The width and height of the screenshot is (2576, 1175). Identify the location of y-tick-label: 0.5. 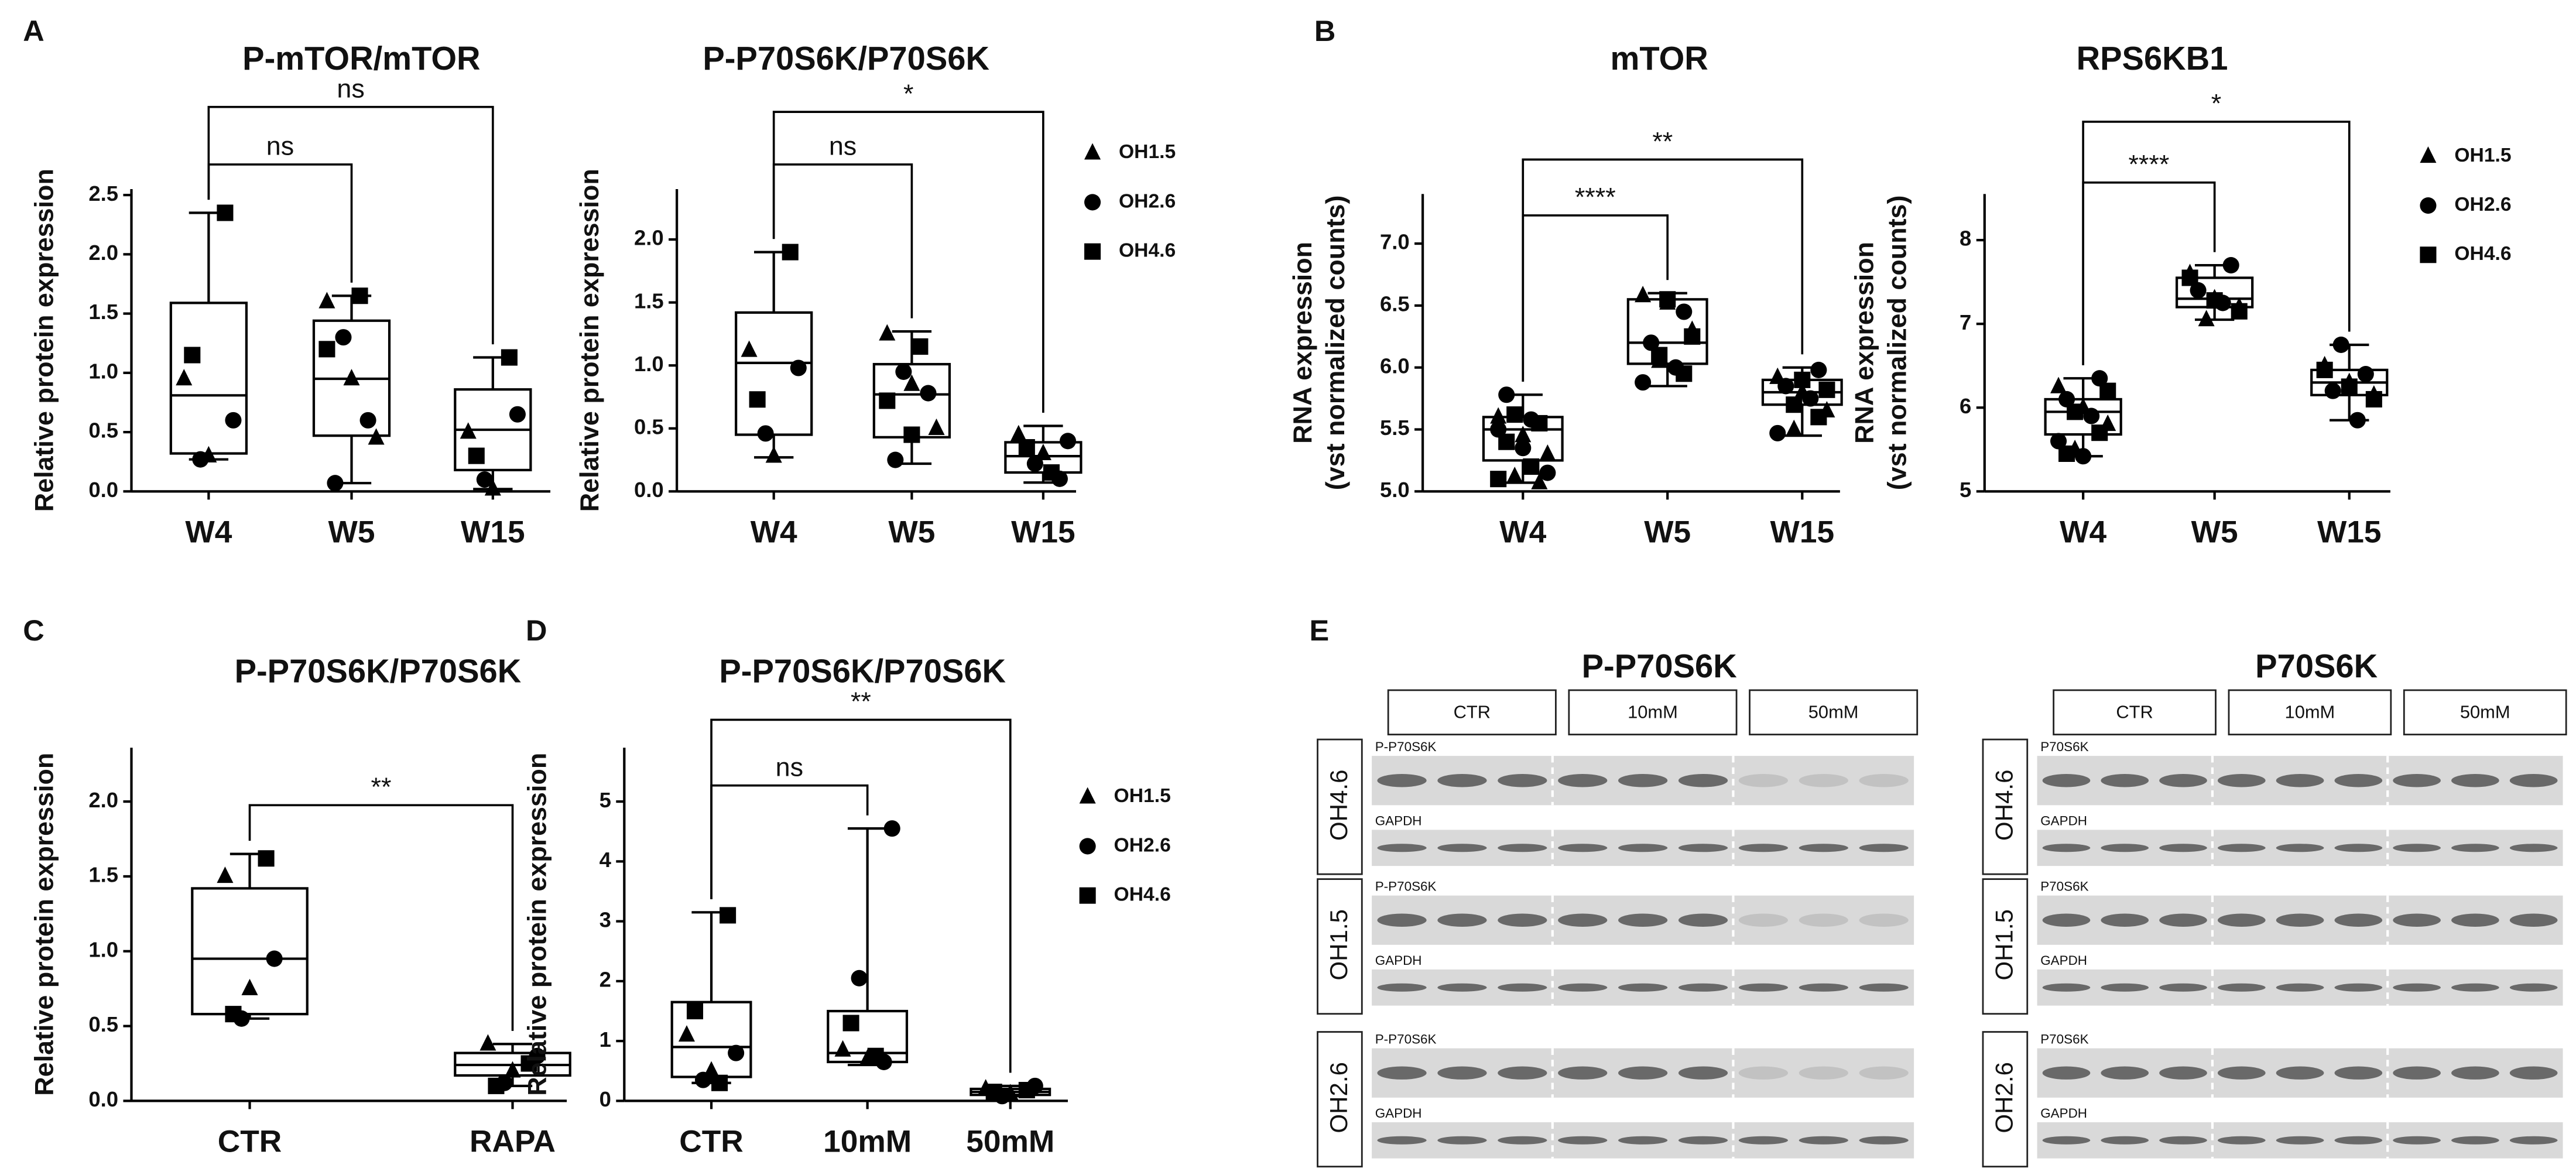
(103, 431).